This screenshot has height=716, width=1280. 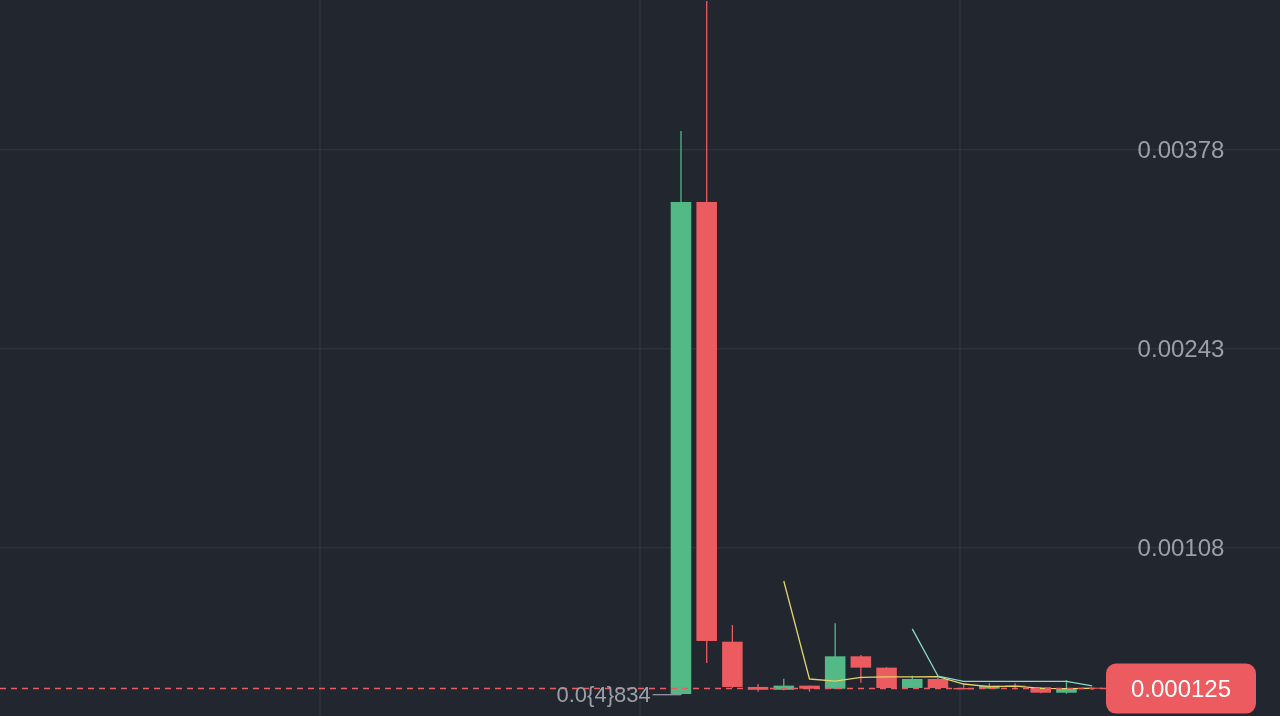 What do you see at coordinates (603, 695) in the screenshot?
I see `annotation: 0.0{4}834` at bounding box center [603, 695].